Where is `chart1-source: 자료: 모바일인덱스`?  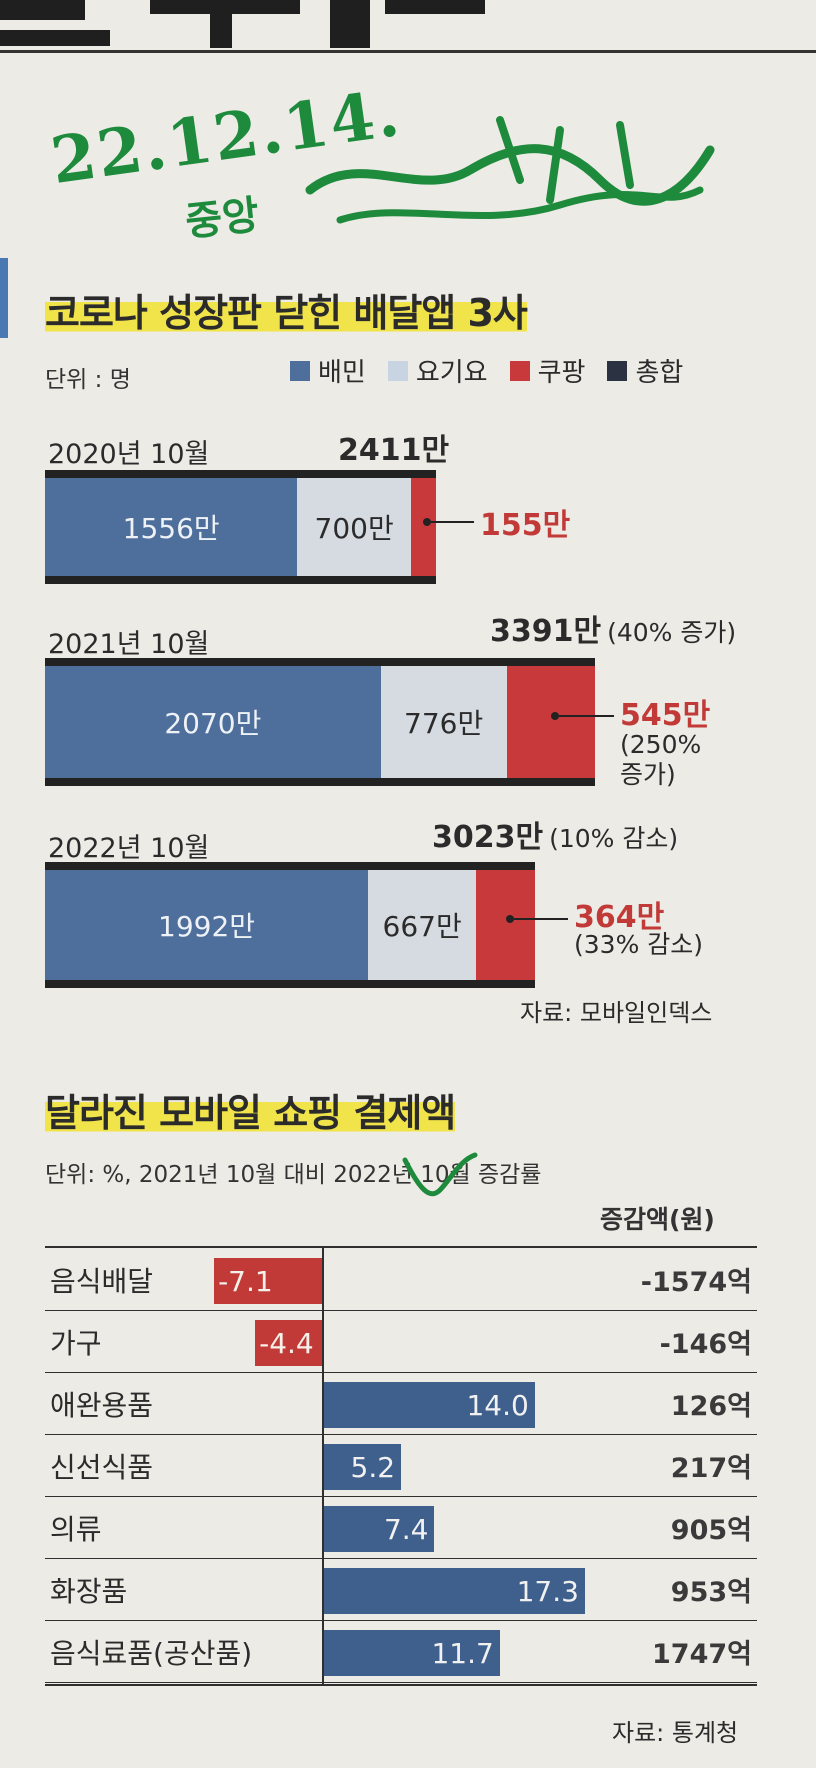
chart1-source: 자료: 모바일인덱스 is located at coordinates (616, 1013).